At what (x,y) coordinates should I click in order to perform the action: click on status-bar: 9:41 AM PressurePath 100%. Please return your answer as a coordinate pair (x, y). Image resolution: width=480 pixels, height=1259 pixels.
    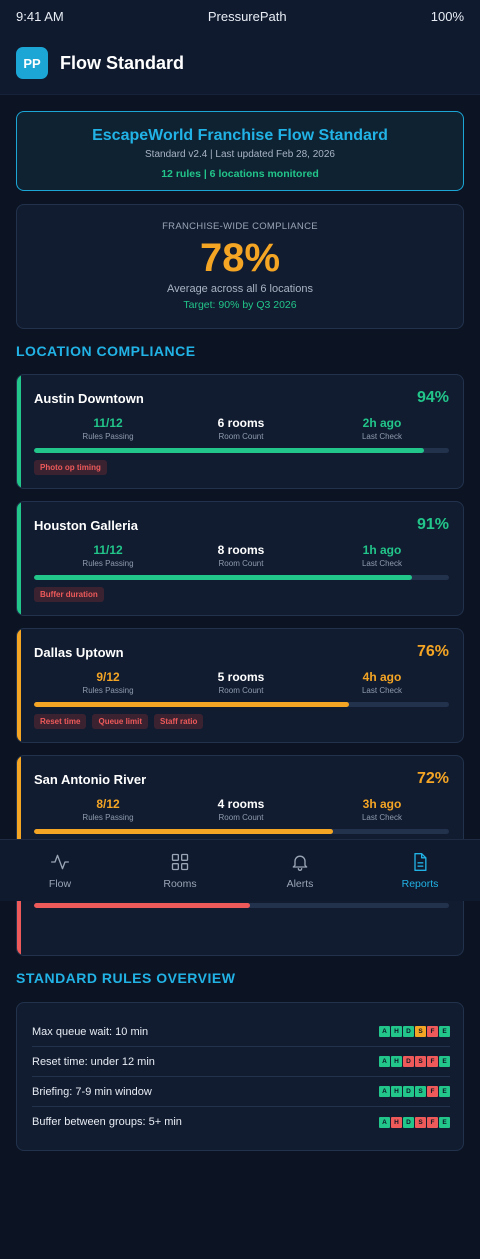
    Looking at the image, I should click on (240, 16).